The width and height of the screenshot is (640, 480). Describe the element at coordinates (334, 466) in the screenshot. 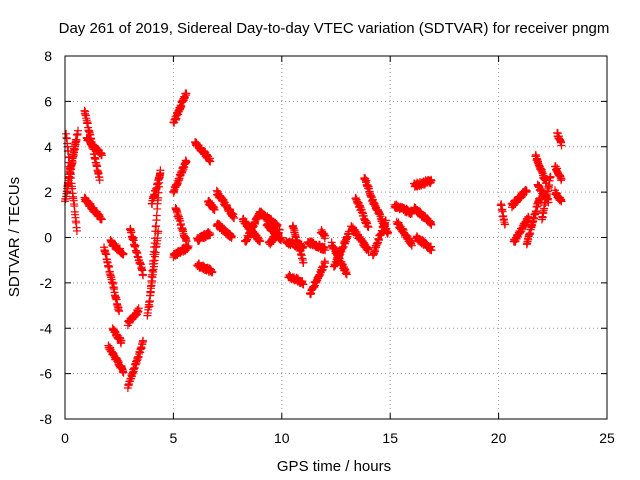

I see `x-axis-label: GPS time / hours` at that location.